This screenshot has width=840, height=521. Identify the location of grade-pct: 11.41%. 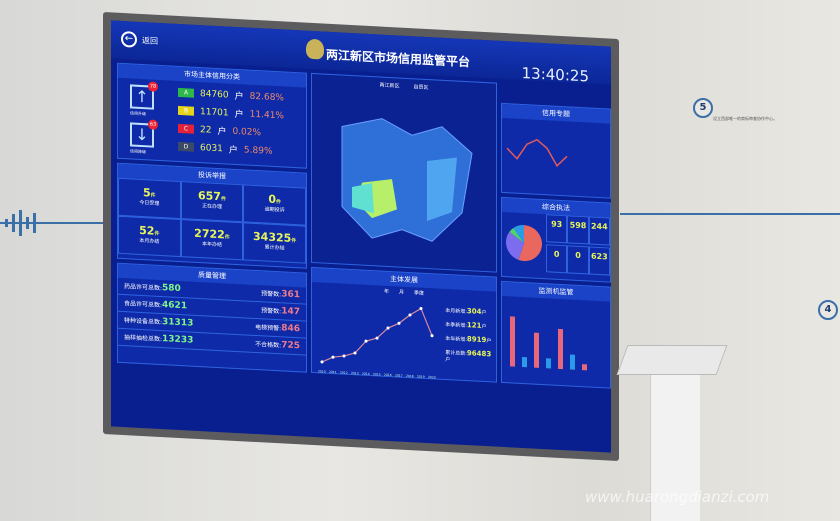
(266, 115).